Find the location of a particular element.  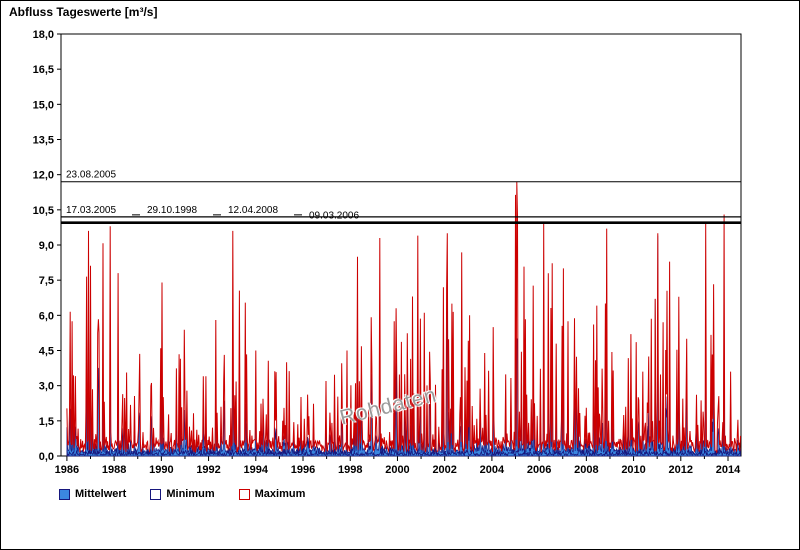

x-tick-label: 1996 is located at coordinates (303, 470).